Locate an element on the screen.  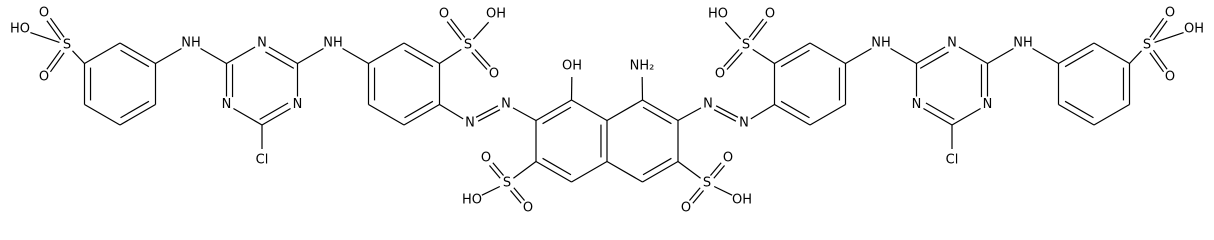
atom-label: HO is located at coordinates (718, 14).